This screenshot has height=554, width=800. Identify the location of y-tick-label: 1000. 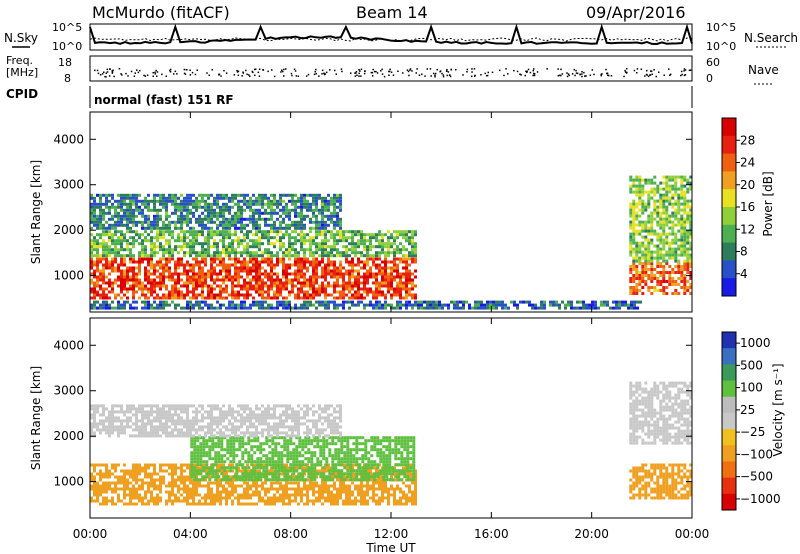
(68, 276).